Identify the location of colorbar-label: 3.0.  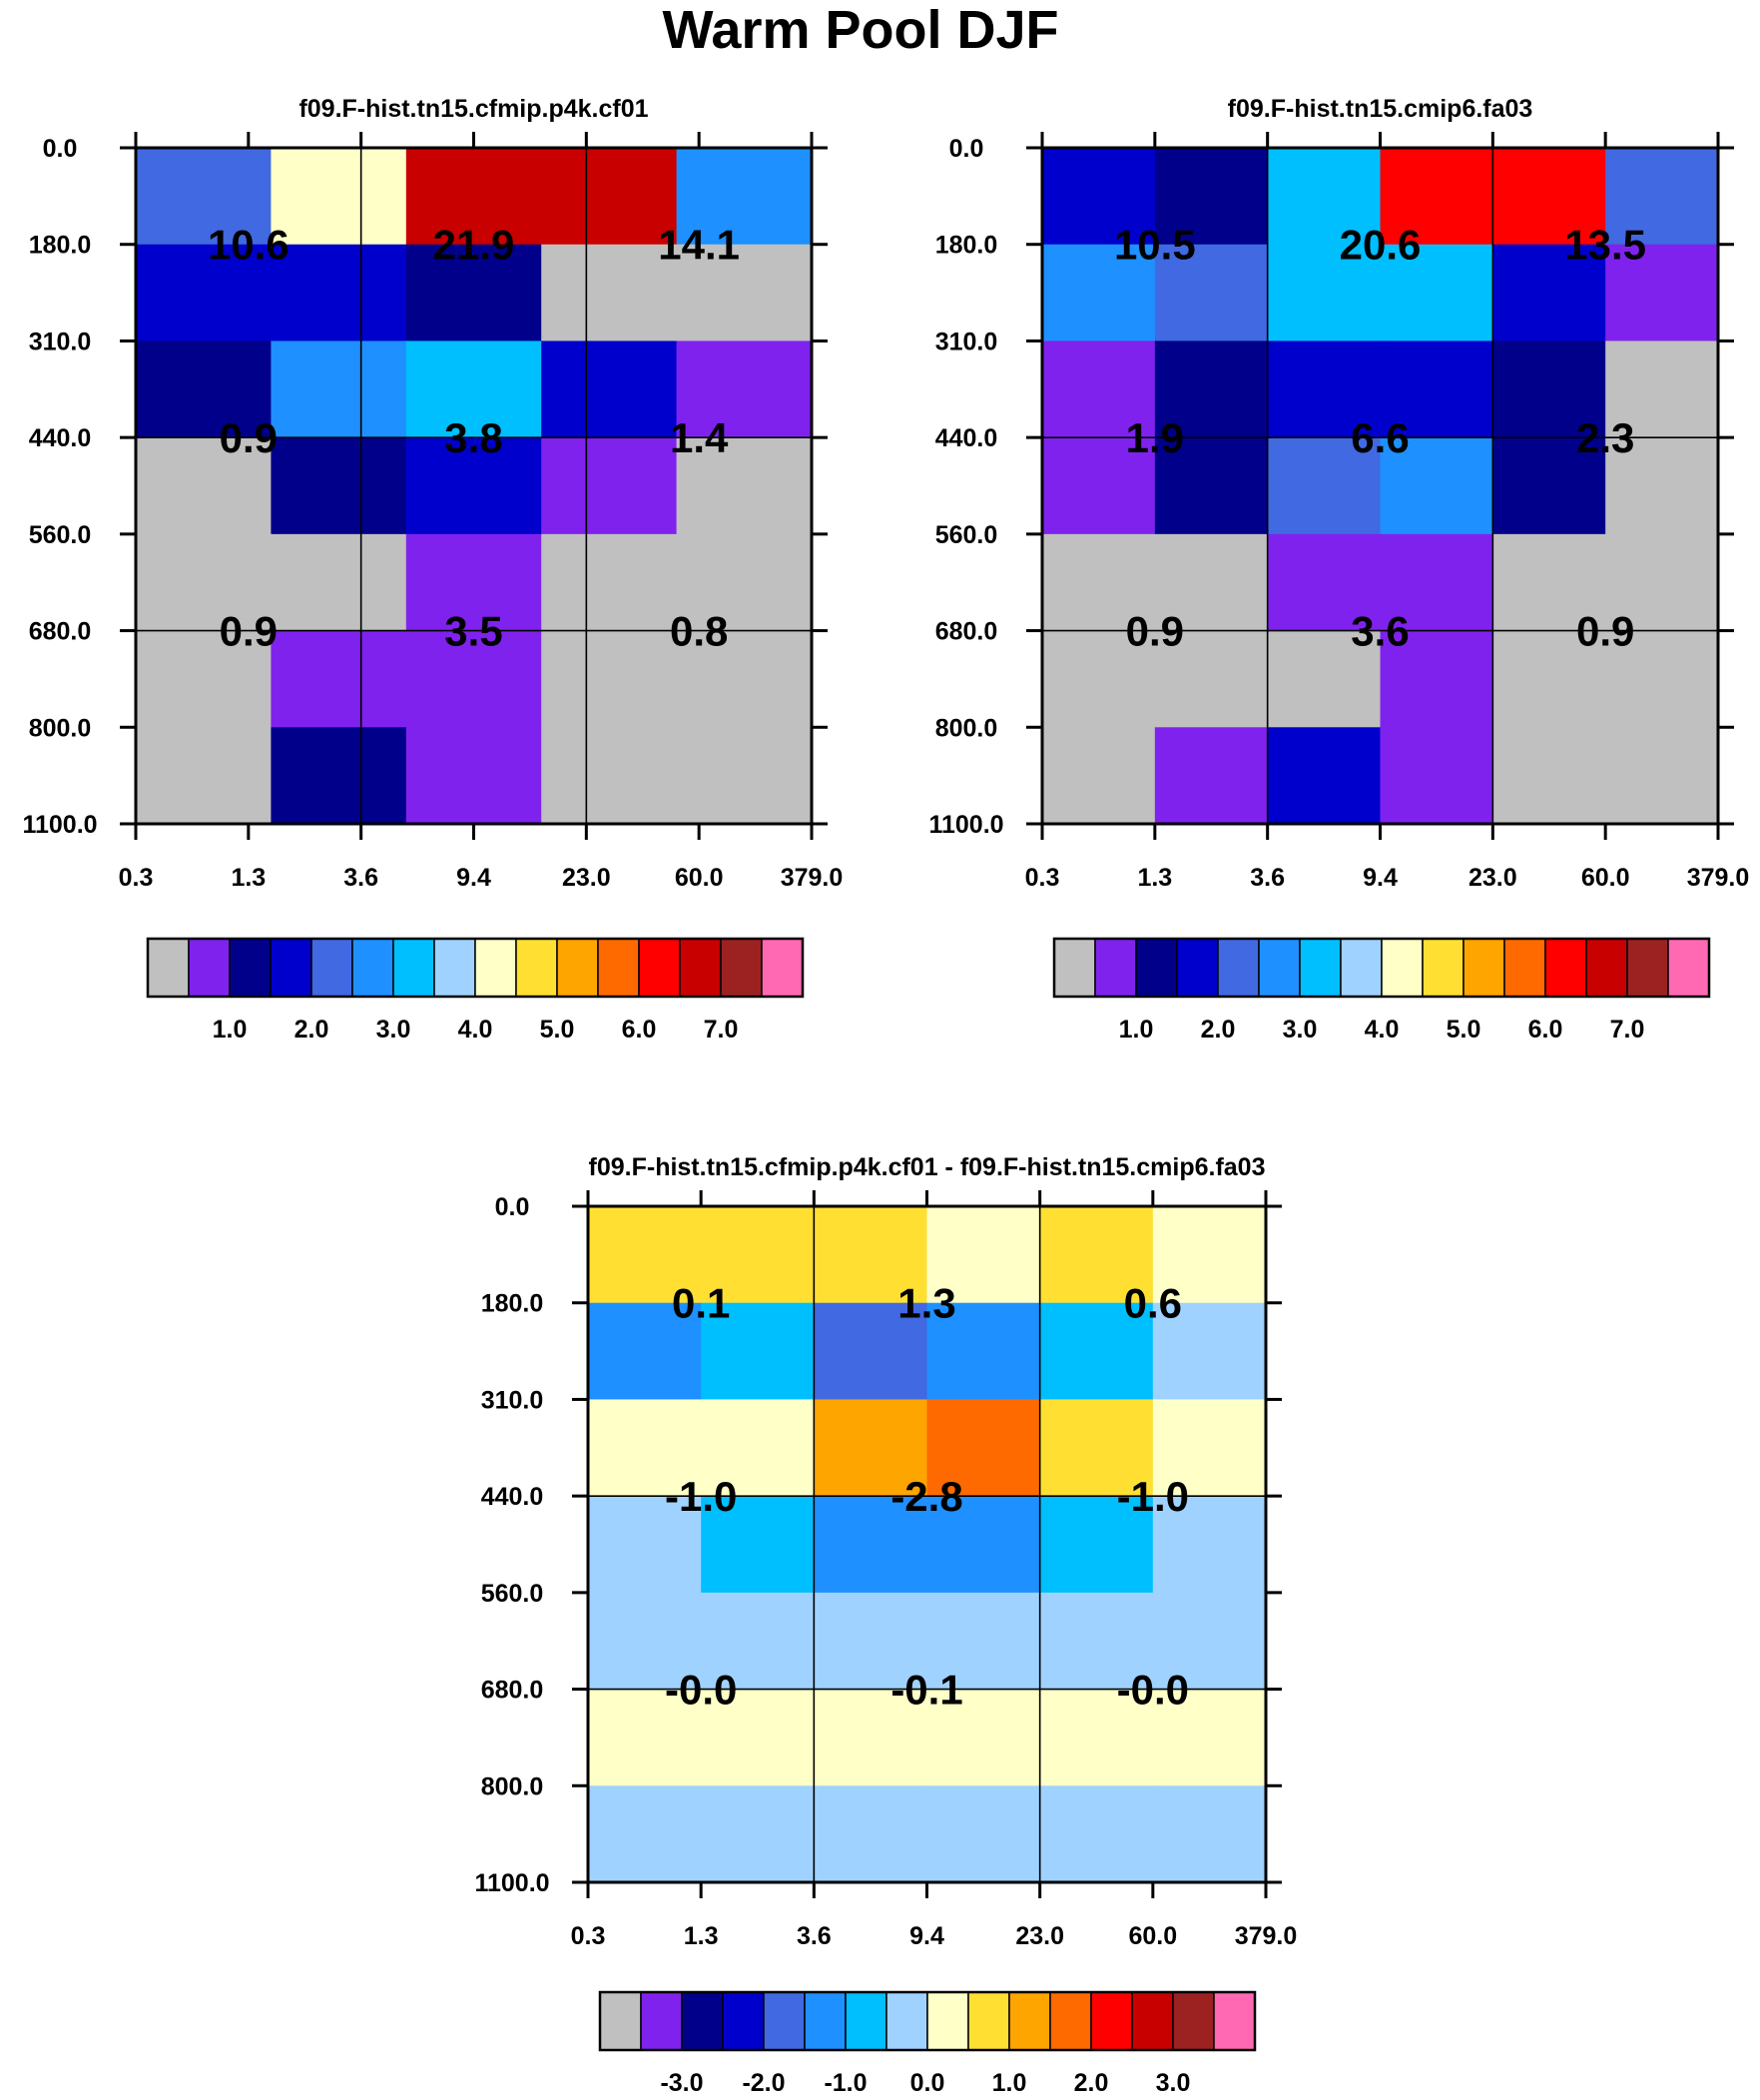
(1174, 2083).